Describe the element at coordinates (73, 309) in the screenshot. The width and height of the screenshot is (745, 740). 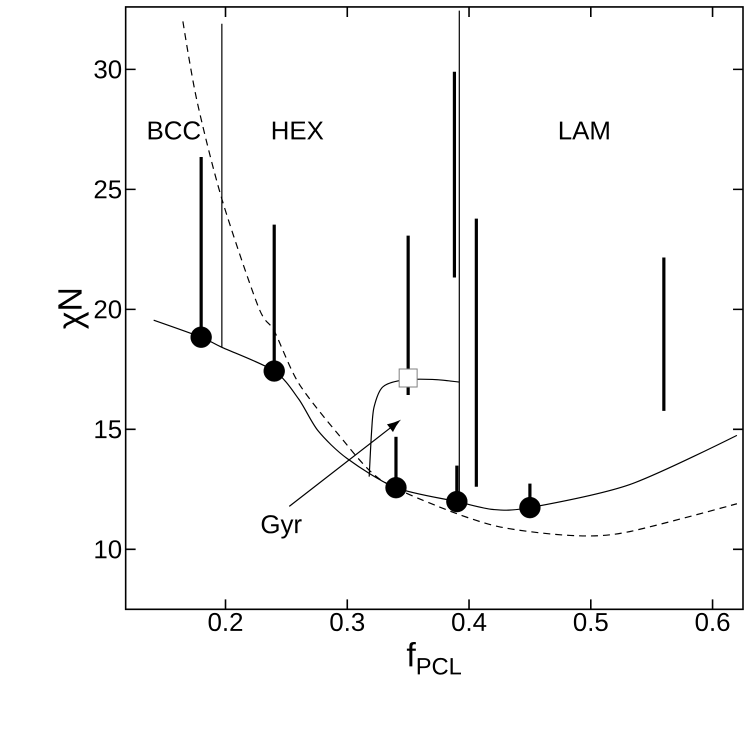
I see `y-axis-title: χN` at that location.